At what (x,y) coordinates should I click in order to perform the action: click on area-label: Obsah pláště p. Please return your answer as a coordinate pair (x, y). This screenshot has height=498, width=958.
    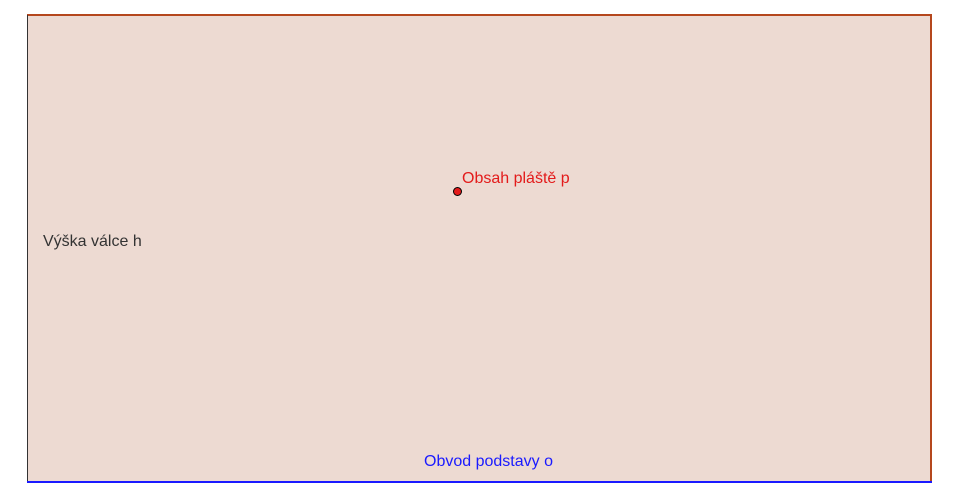
    Looking at the image, I should click on (516, 178).